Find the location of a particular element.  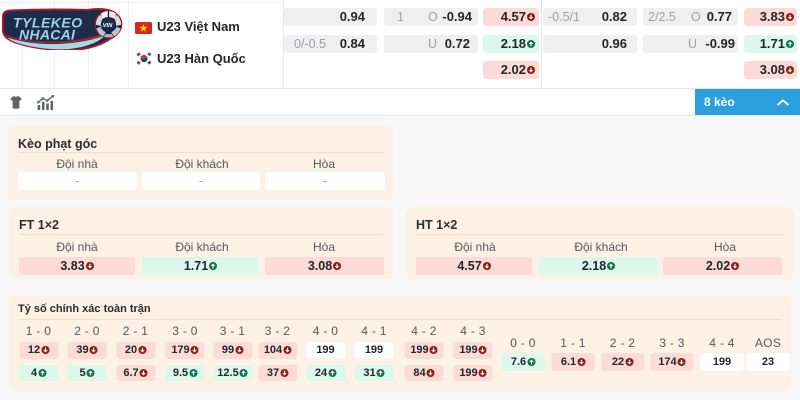

svg-text: TYLEKEO is located at coordinates (48, 23).